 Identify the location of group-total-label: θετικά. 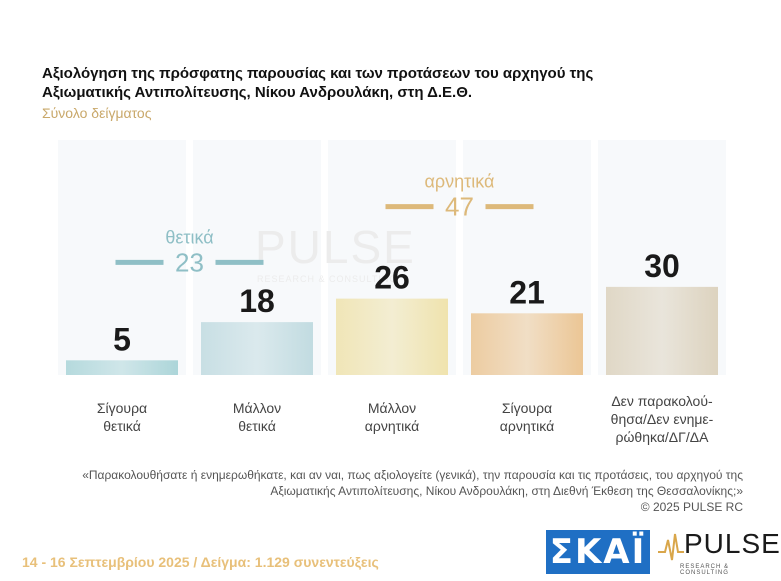
(189, 237).